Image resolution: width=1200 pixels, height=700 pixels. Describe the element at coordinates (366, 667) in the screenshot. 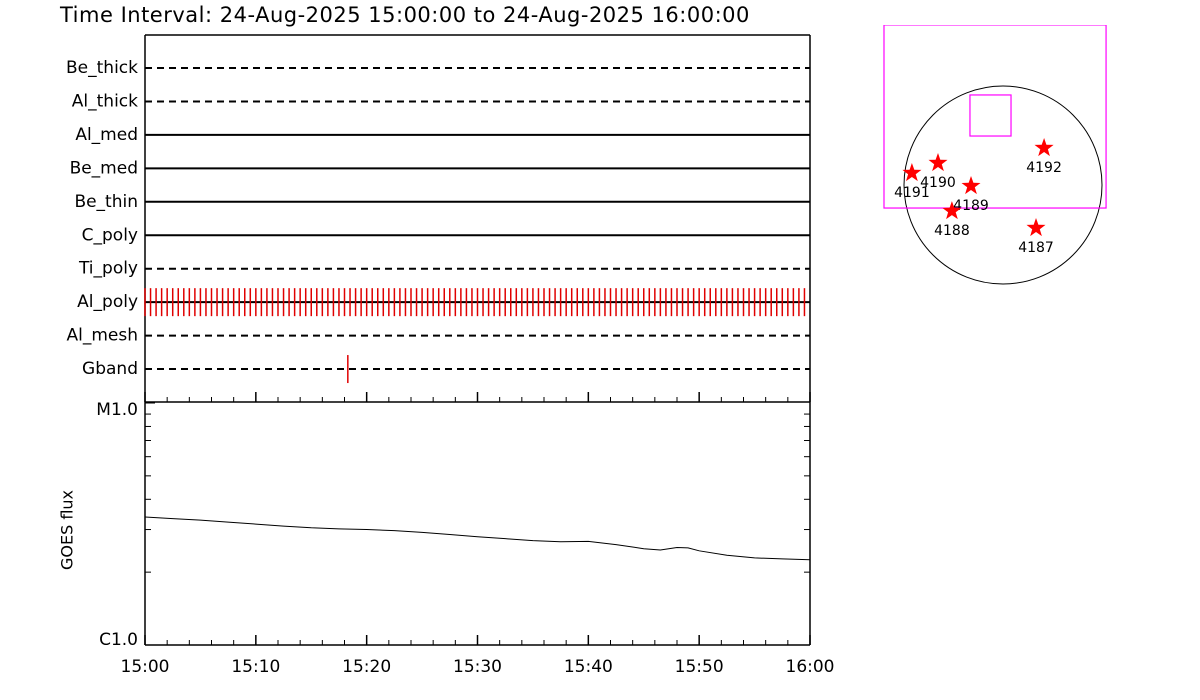

I see `x-tick-label: 15:20` at that location.